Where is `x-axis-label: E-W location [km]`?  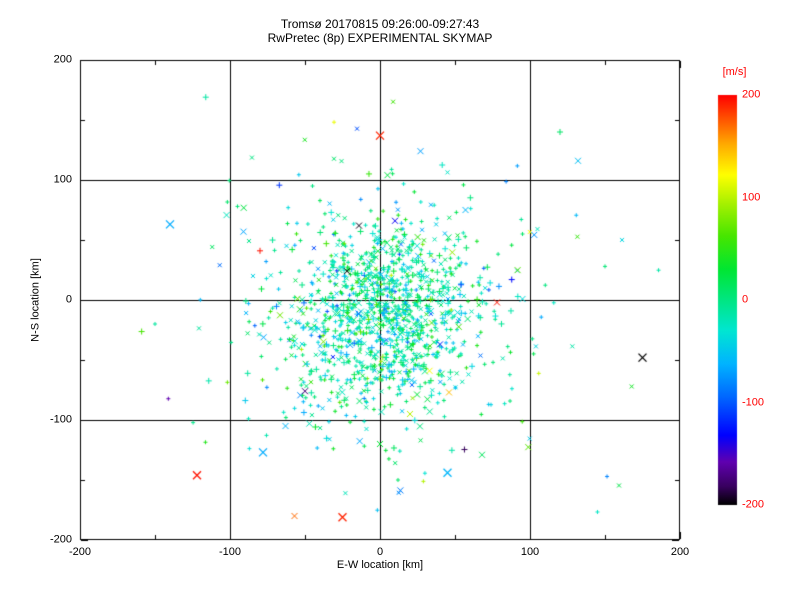 x-axis-label: E-W location [km] is located at coordinates (380, 565).